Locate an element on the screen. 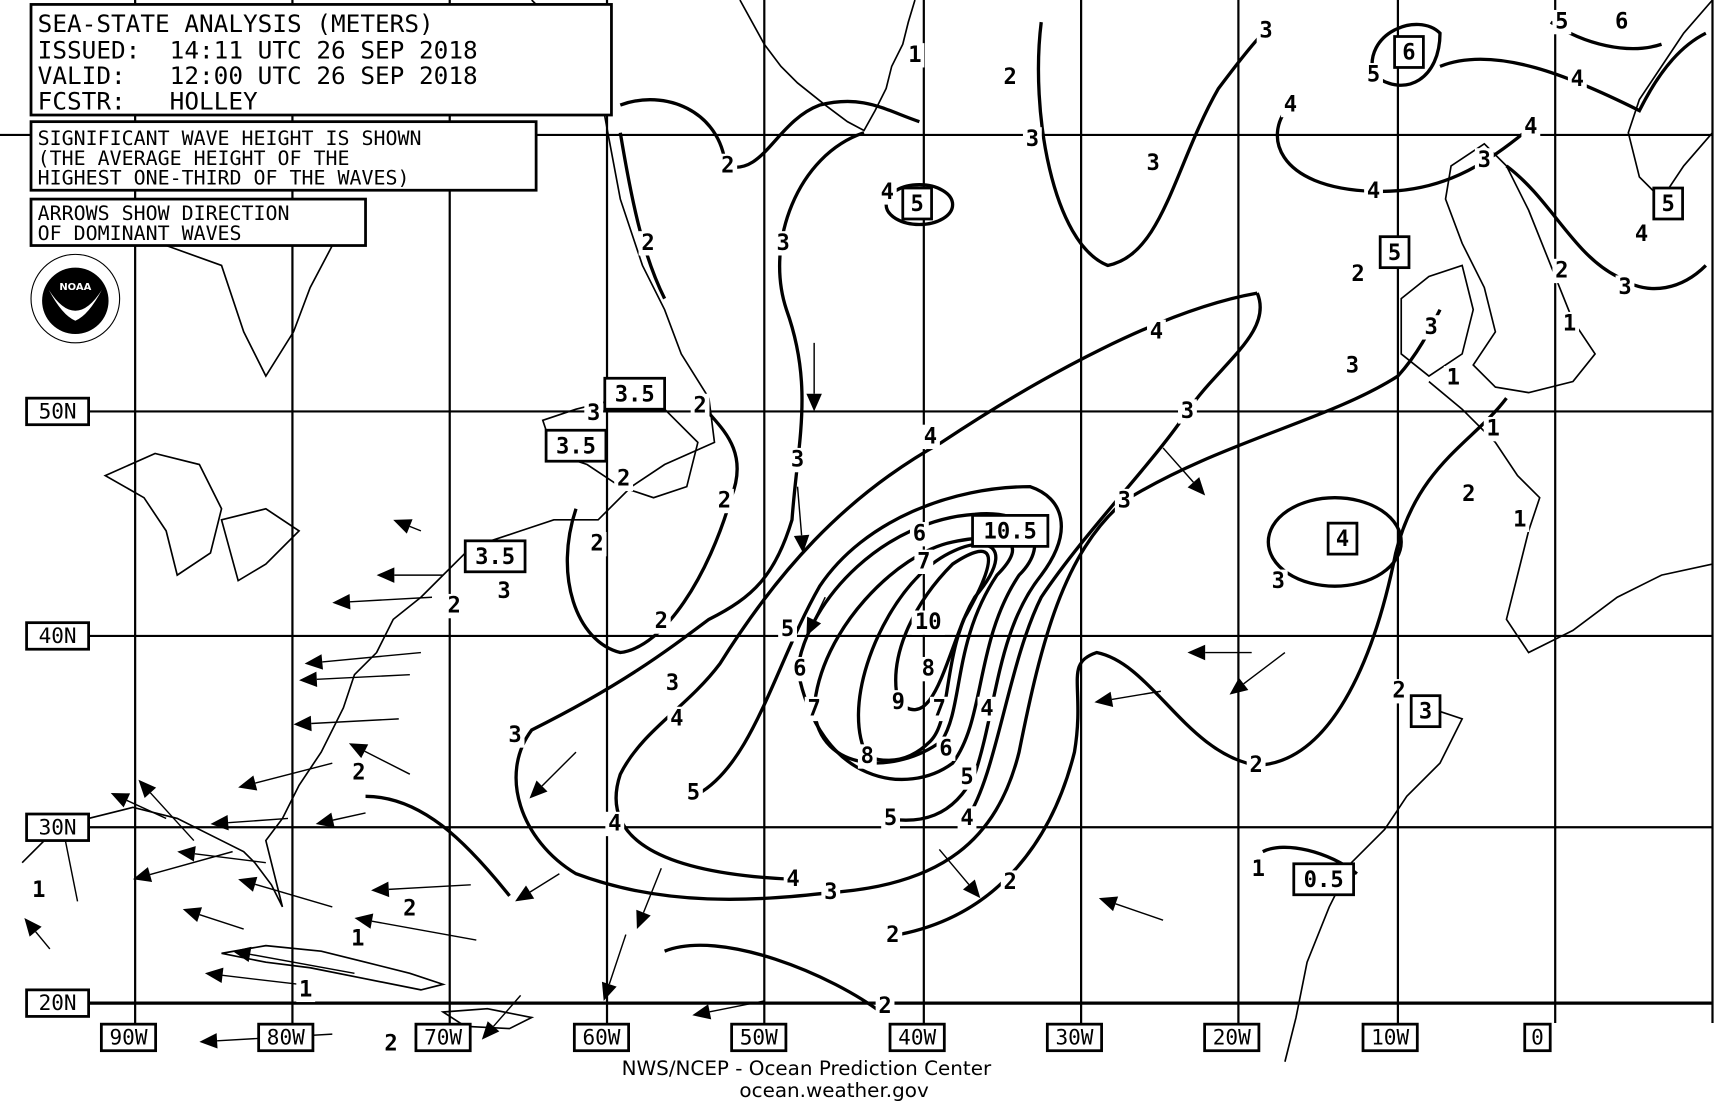 Image resolution: width=1728 pixels, height=1106 pixels. note-line: ARROWS SHOW DIRECTION is located at coordinates (164, 213).